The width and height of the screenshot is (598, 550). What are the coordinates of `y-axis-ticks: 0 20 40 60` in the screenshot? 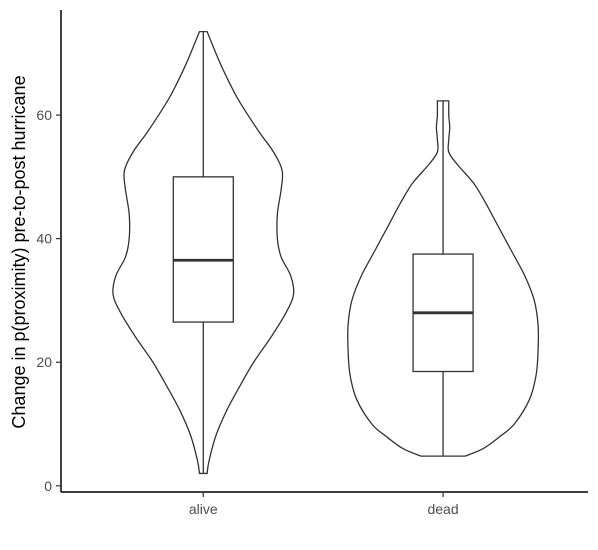 It's located at (48, 300).